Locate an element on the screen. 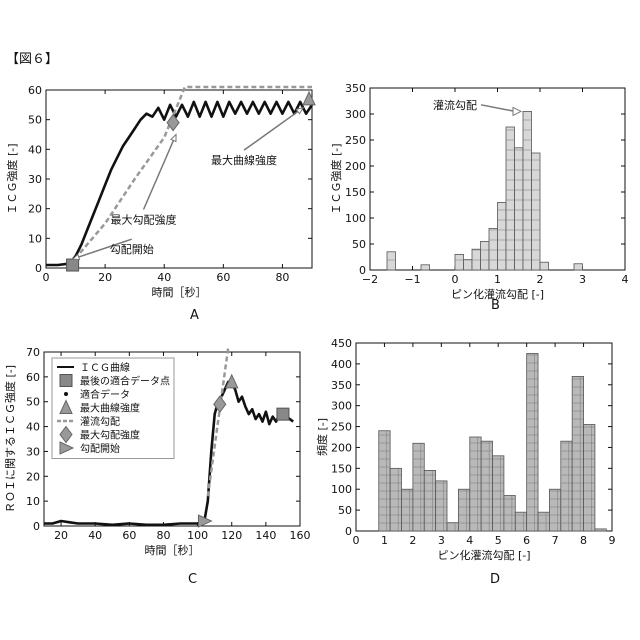 The height and width of the screenshot is (640, 640). x-tick-label: −1 is located at coordinates (412, 279).